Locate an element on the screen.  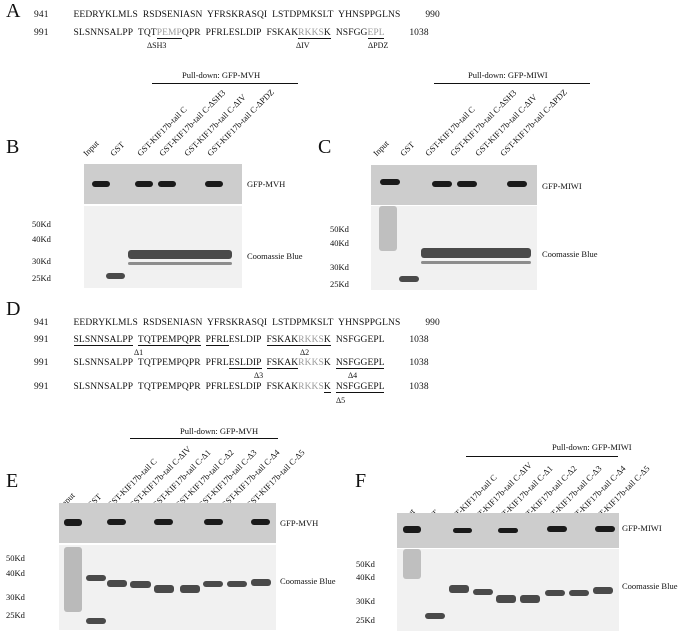
coomassie-gel-c is located at coordinates (454, 248).